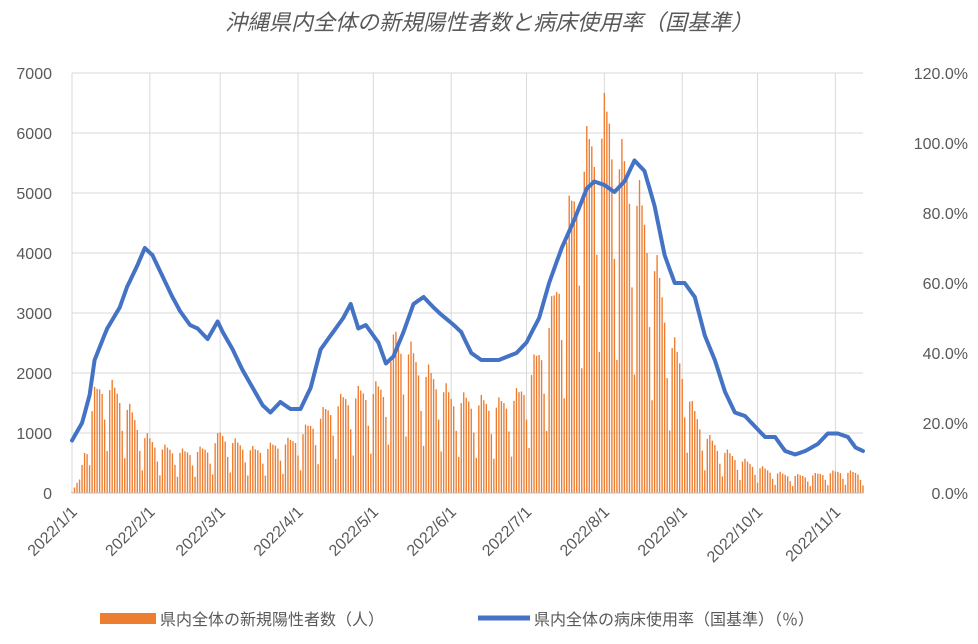 The image size is (978, 644). I want to click on chart-title: 沖縄県内全体の新規陽性者数と病床使用率（国基準）, so click(489, 23).